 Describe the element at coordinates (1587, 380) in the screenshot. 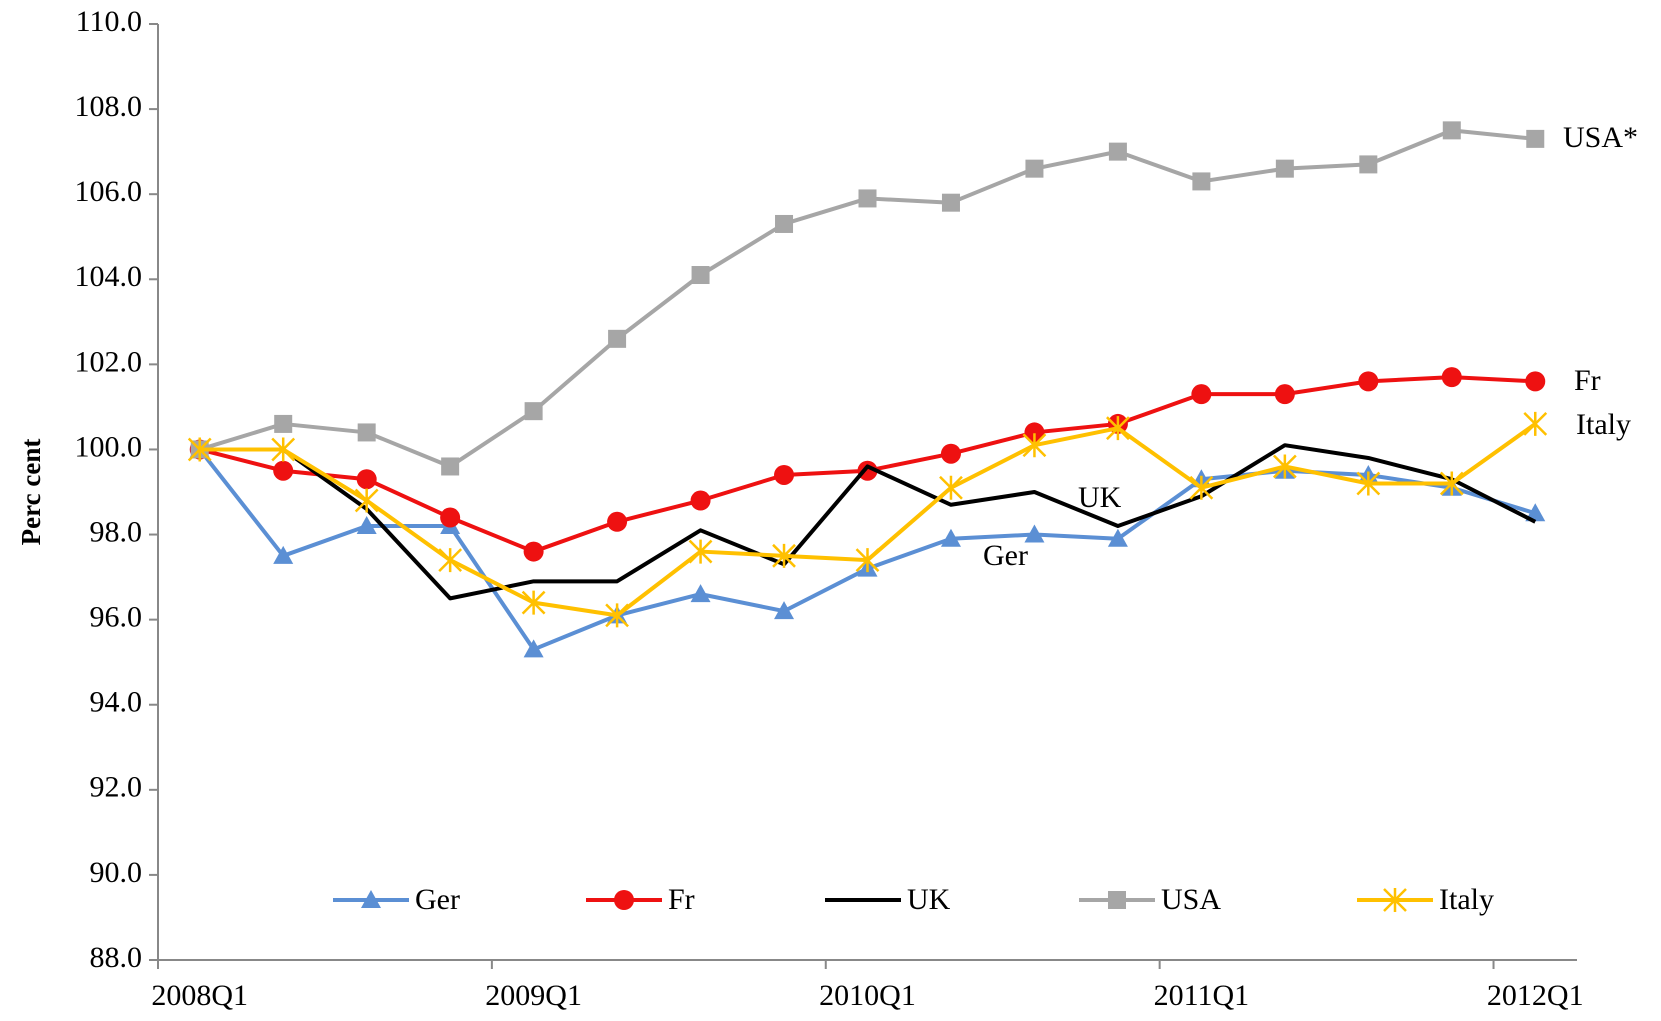

I see `annotation: Fr` at that location.